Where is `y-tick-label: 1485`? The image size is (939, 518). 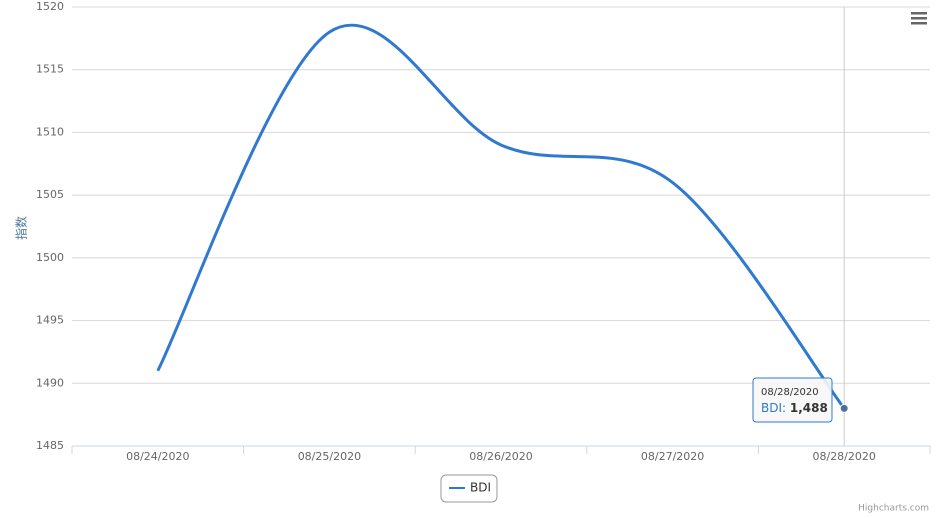
y-tick-label: 1485 is located at coordinates (50, 445).